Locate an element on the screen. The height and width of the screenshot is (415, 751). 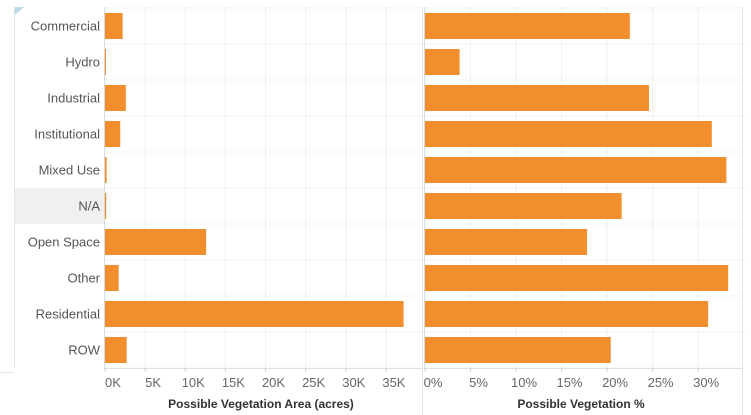
bar-area-hydro is located at coordinates (105, 62).